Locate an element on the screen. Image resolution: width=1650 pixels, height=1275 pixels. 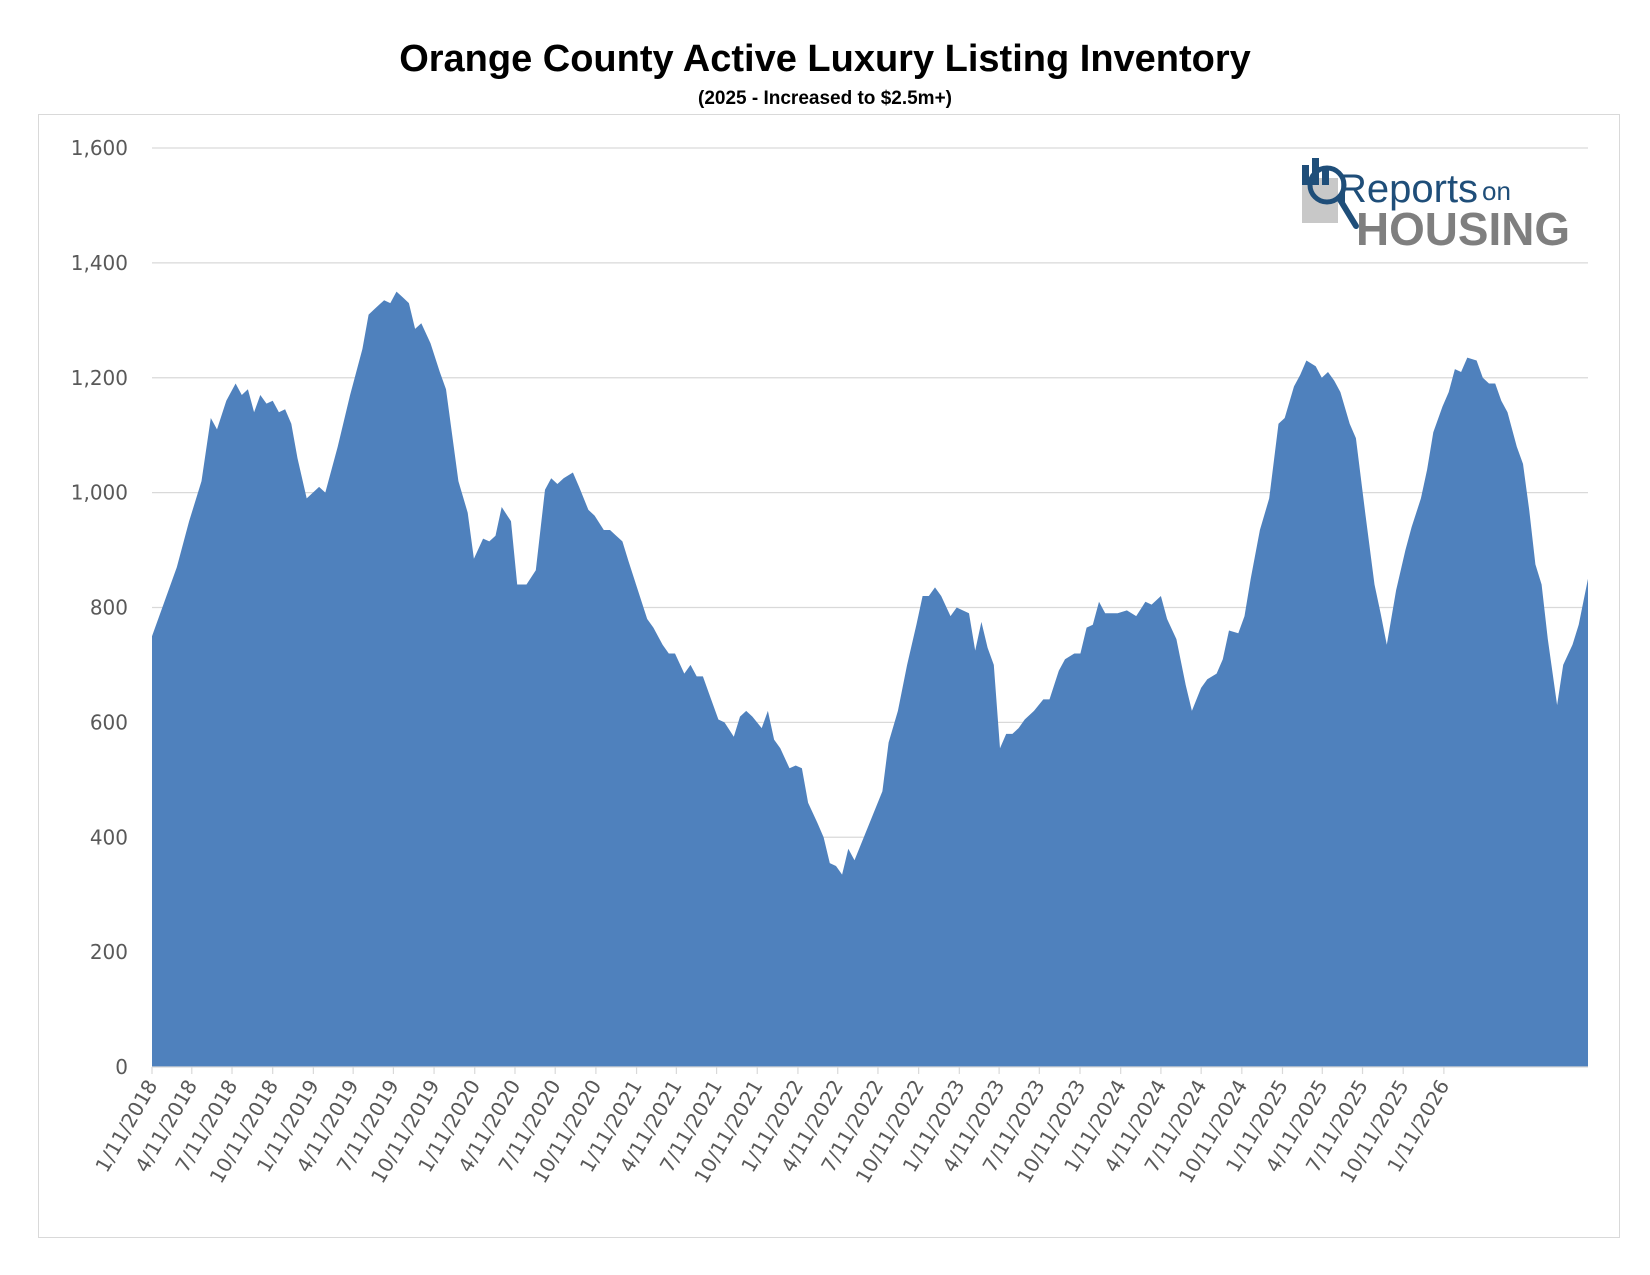
chart-subtitle: (2025 - Increased to $2.5m+) is located at coordinates (825, 98).